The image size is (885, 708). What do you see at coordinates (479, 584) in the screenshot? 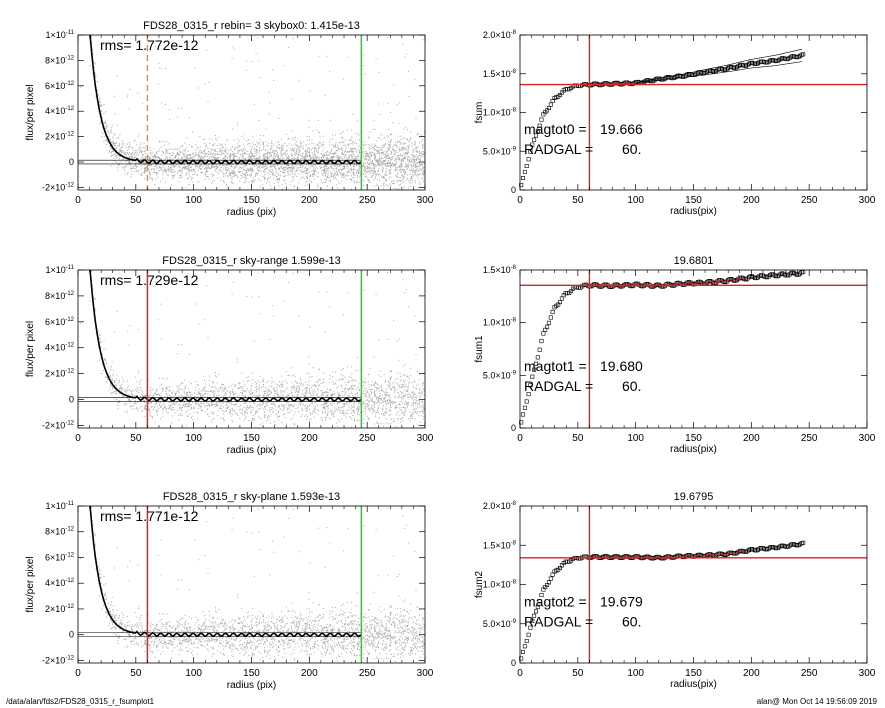
I see `y-axis-label: fsum2` at bounding box center [479, 584].